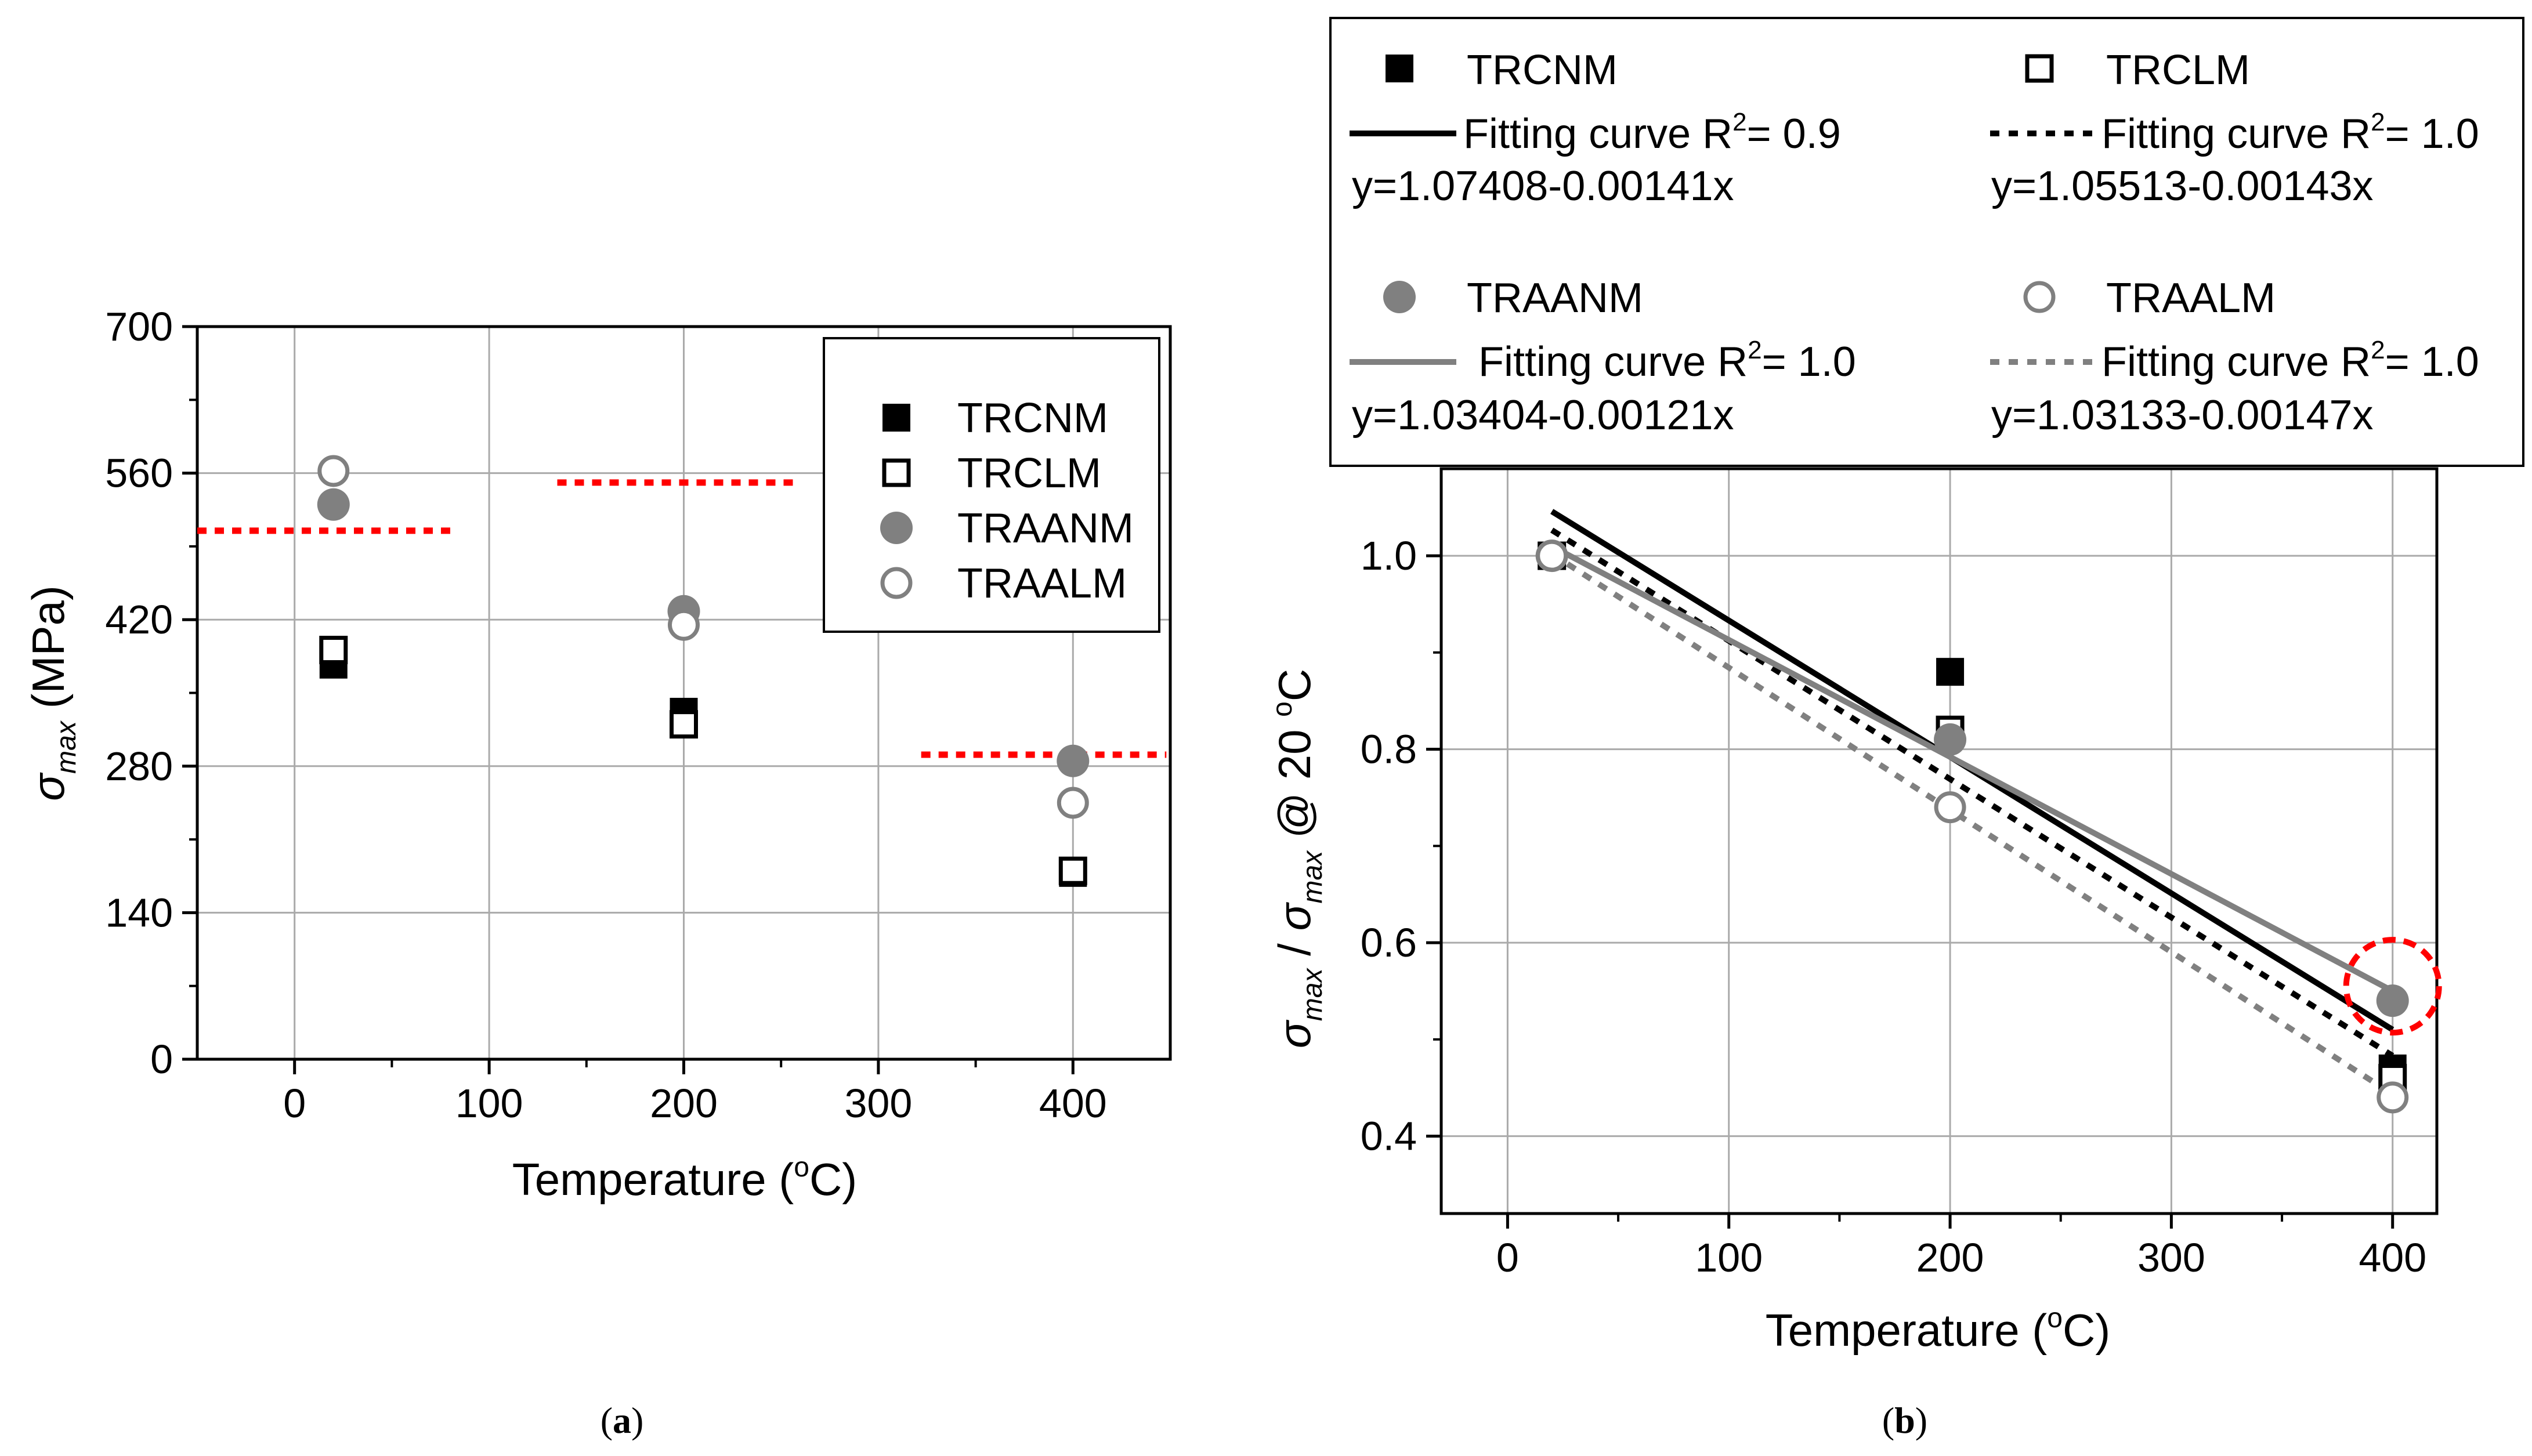 The height and width of the screenshot is (1456, 2532). I want to click on chart-b-y-tick-label: 0.8, so click(1389, 749).